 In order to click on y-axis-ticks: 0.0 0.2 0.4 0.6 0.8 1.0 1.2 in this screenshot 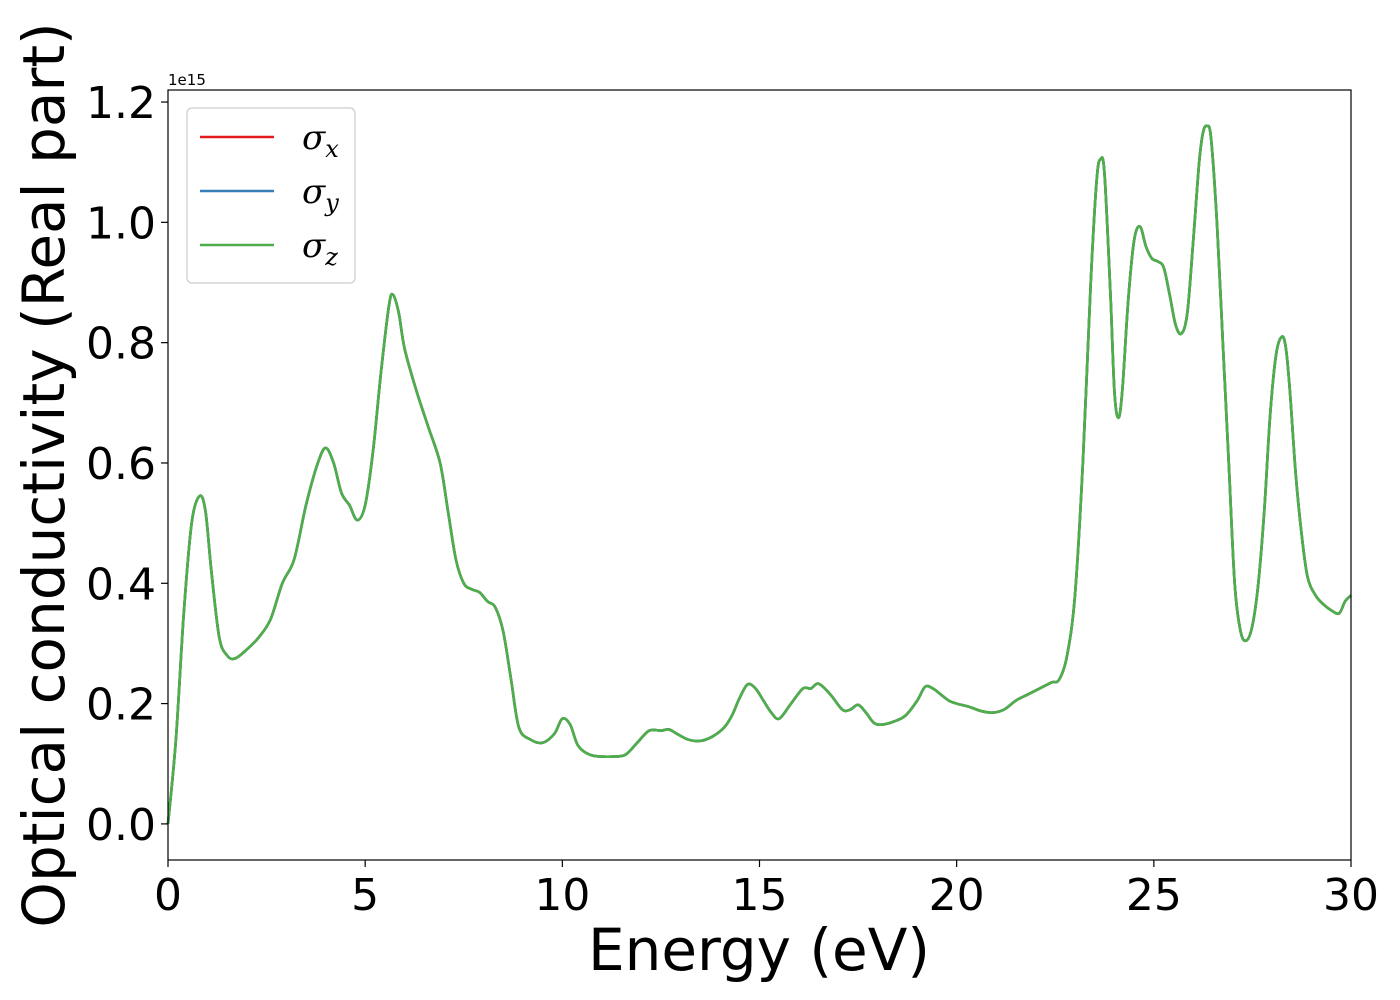, I will do `click(127, 464)`.